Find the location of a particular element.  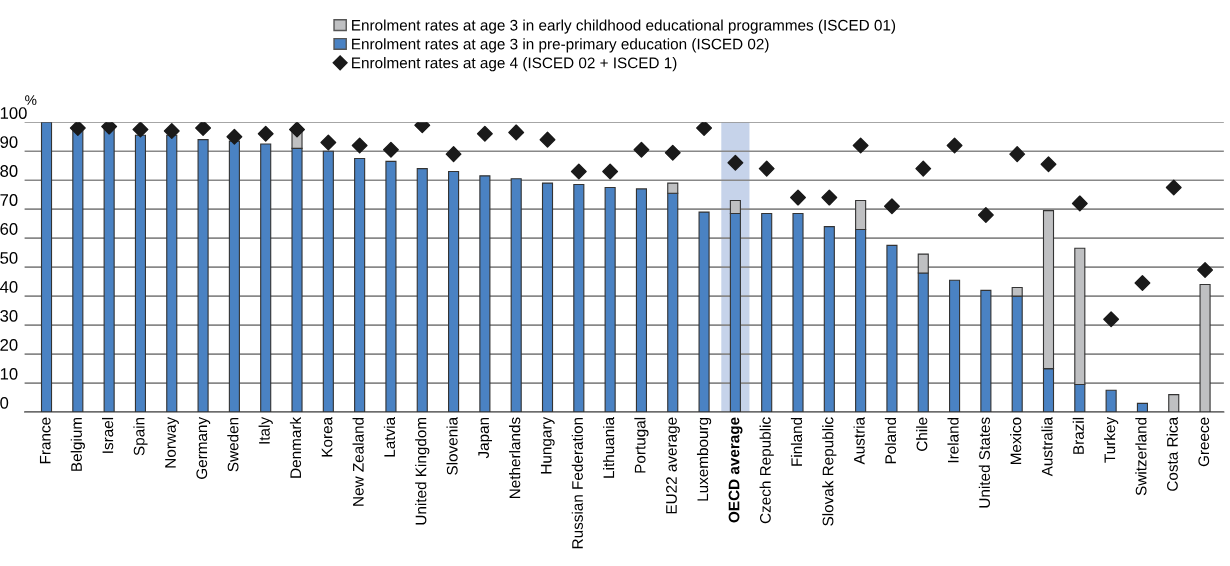

legend-label: Enrolment rates at age 3 in pre-primary education (ISCED 02) is located at coordinates (560, 45).